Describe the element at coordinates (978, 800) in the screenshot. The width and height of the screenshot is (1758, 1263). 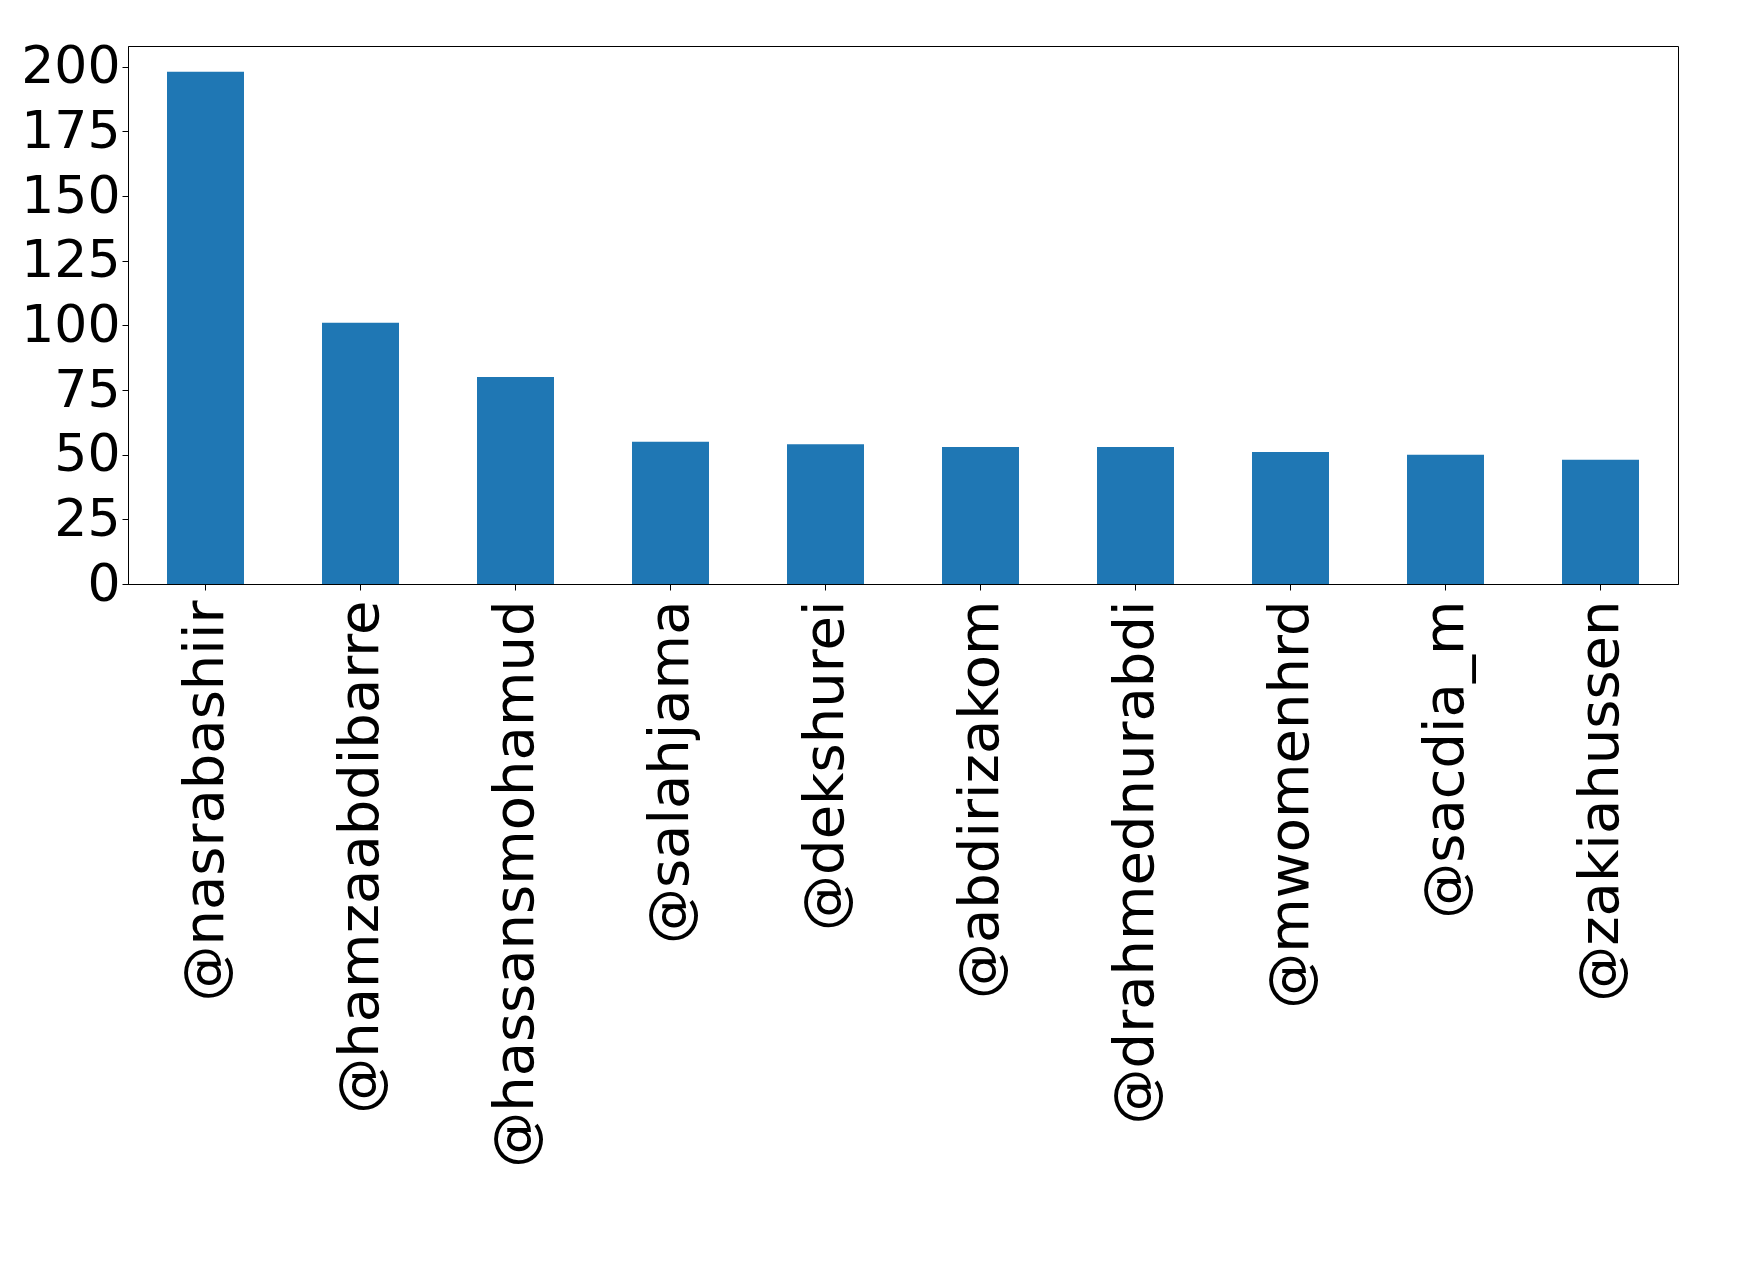
I see `x-tick-label: @abdirizakom` at that location.